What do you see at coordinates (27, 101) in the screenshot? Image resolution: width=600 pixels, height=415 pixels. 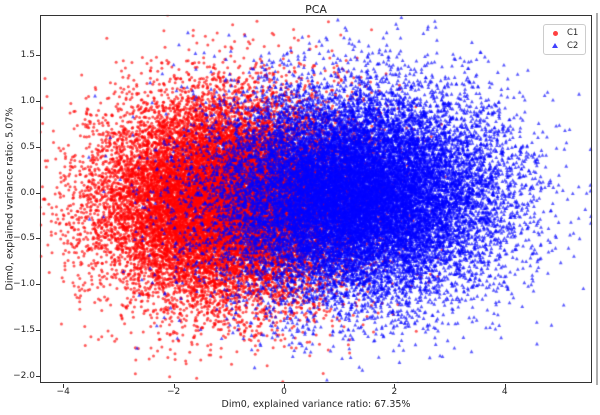 I see `y-tick-label: 1.0` at bounding box center [27, 101].